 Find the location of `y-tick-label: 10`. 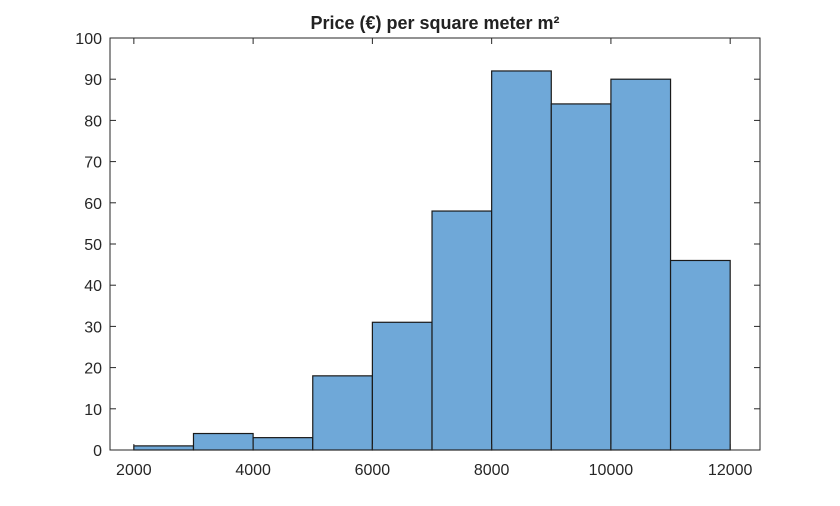

y-tick-label: 10 is located at coordinates (93, 410).